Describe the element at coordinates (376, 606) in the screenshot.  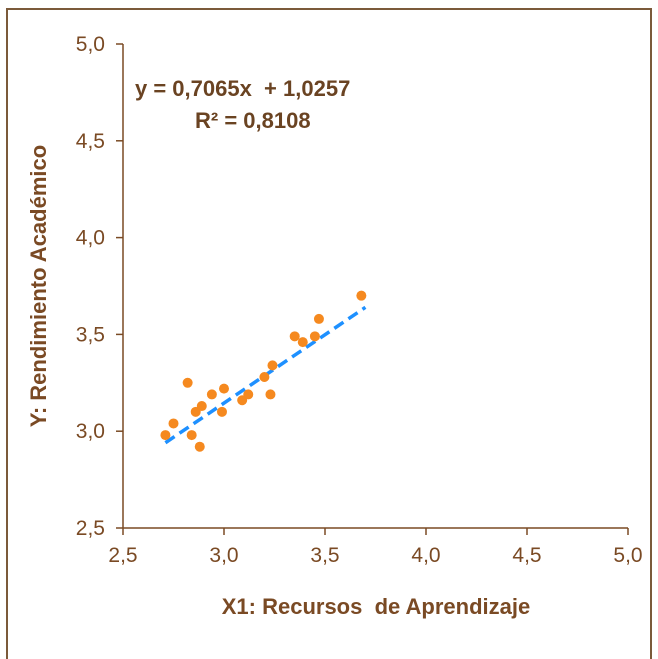
I see `x-axis-title: X1: Recursos de Aprendizaje` at that location.